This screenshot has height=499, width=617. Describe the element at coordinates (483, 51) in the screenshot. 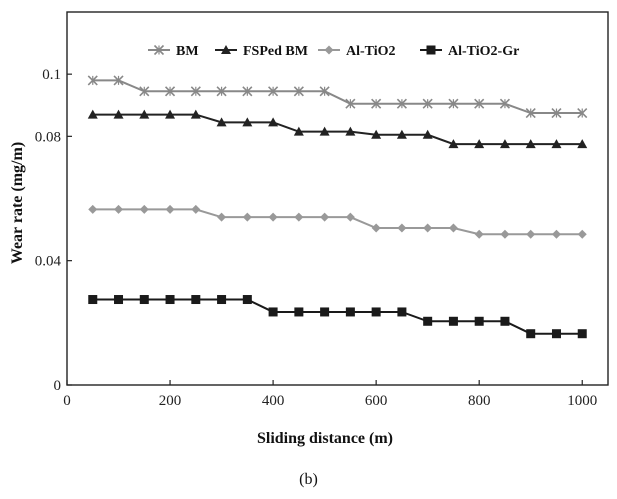

I see `legend-label: Al-TiO2-Gr` at that location.